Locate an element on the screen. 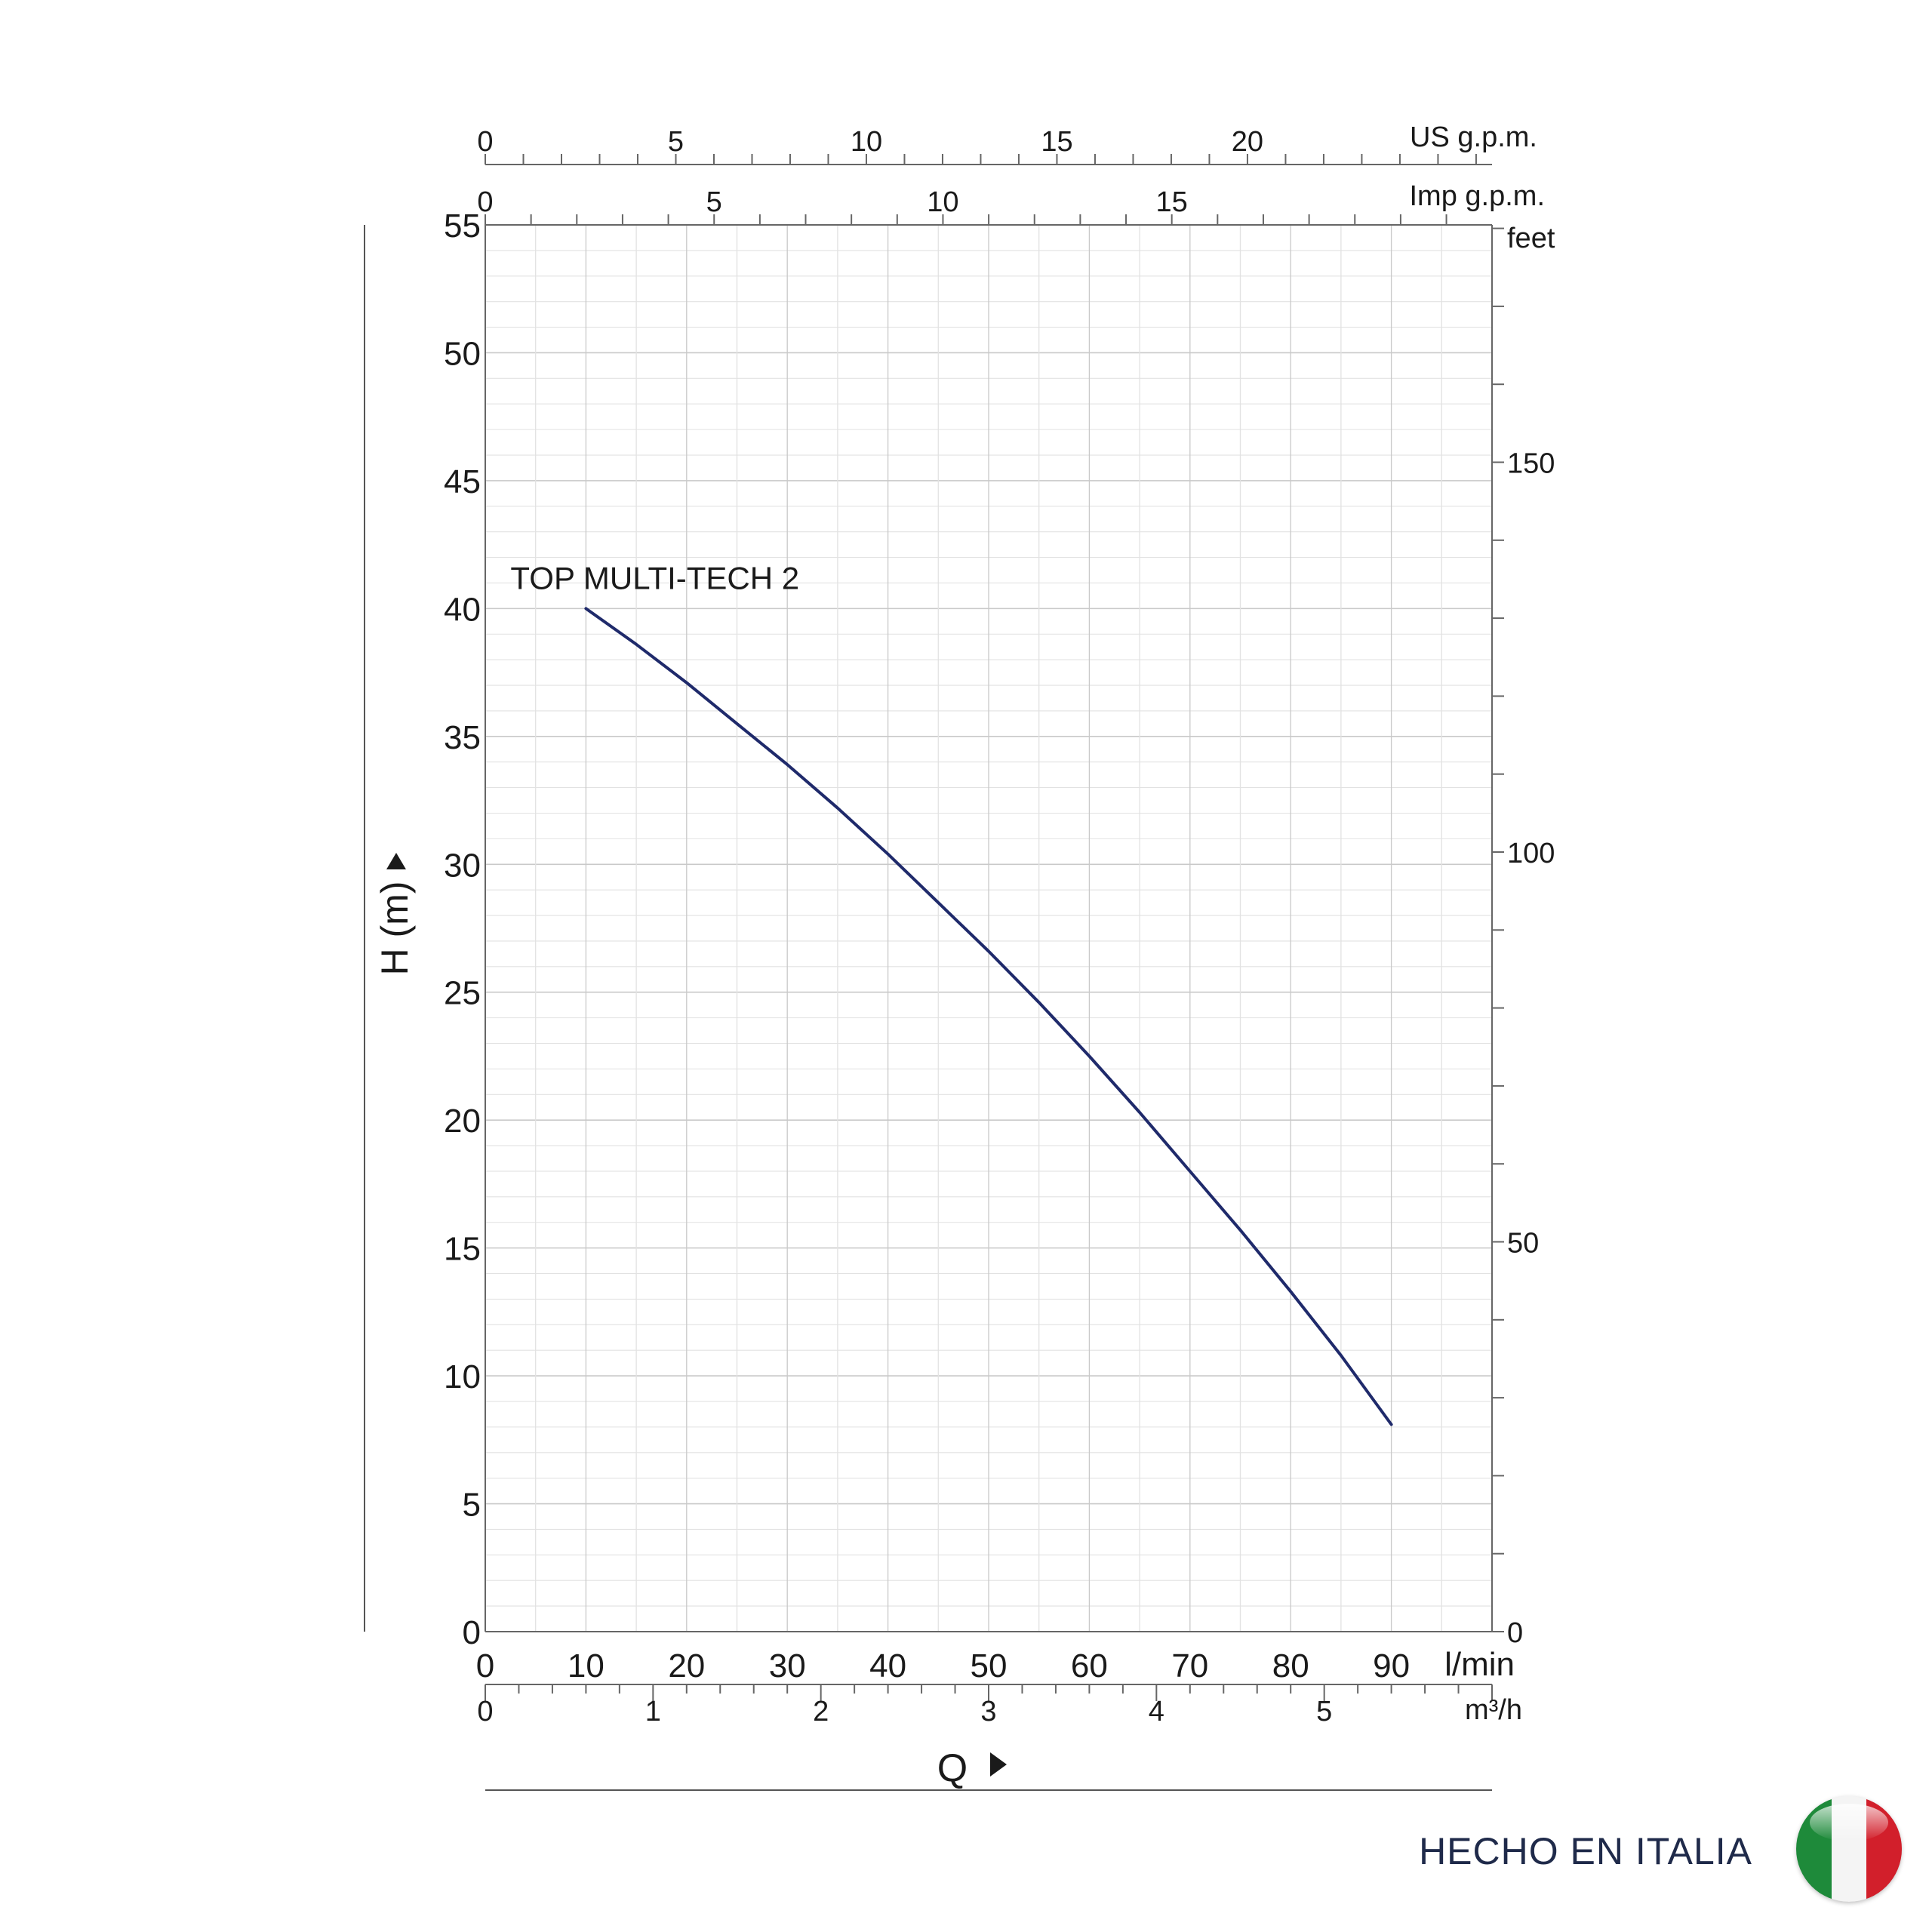 The height and width of the screenshot is (1932, 1932). y-tick-label: 35 is located at coordinates (462, 737).